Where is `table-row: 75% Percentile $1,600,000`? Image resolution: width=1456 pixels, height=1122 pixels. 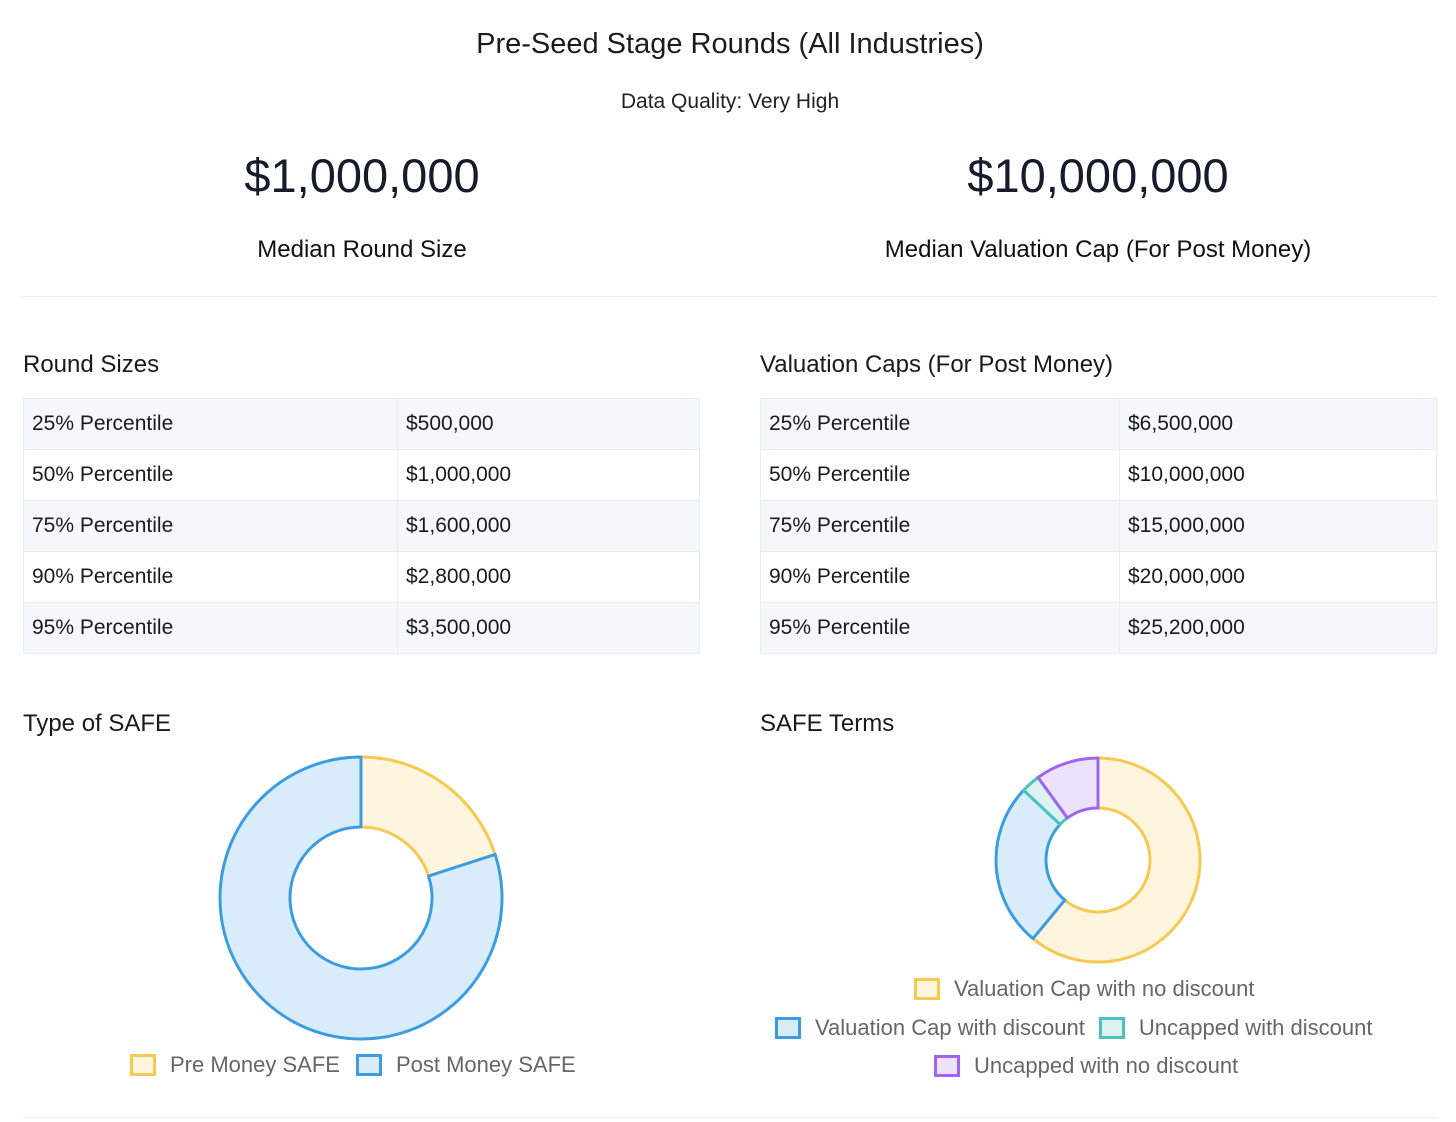 table-row: 75% Percentile $1,600,000 is located at coordinates (361, 526).